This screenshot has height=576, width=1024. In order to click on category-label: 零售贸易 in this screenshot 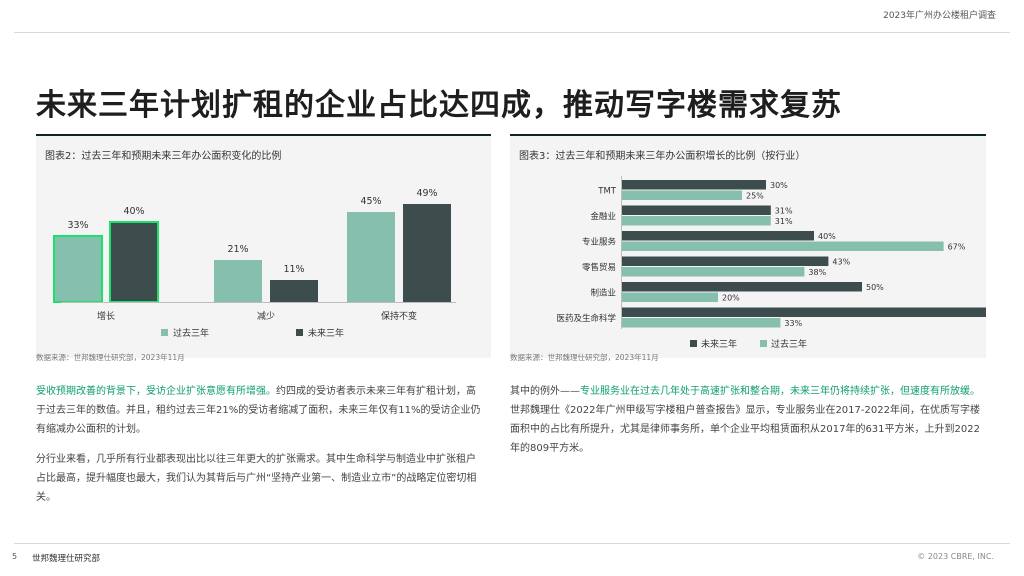, I will do `click(599, 267)`.